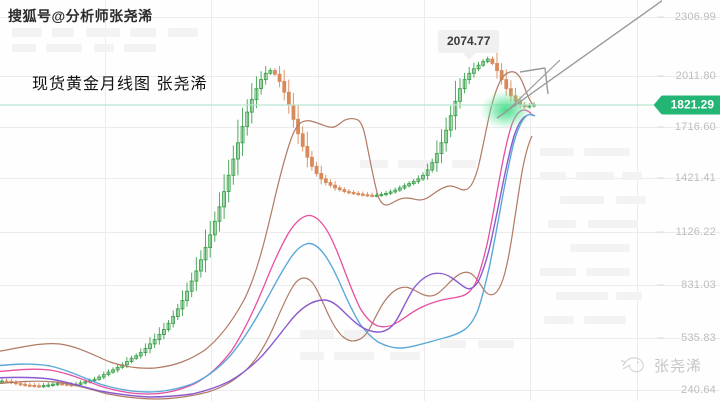 The height and width of the screenshot is (401, 720). I want to click on axis-label-price: 2306.99, so click(695, 17).